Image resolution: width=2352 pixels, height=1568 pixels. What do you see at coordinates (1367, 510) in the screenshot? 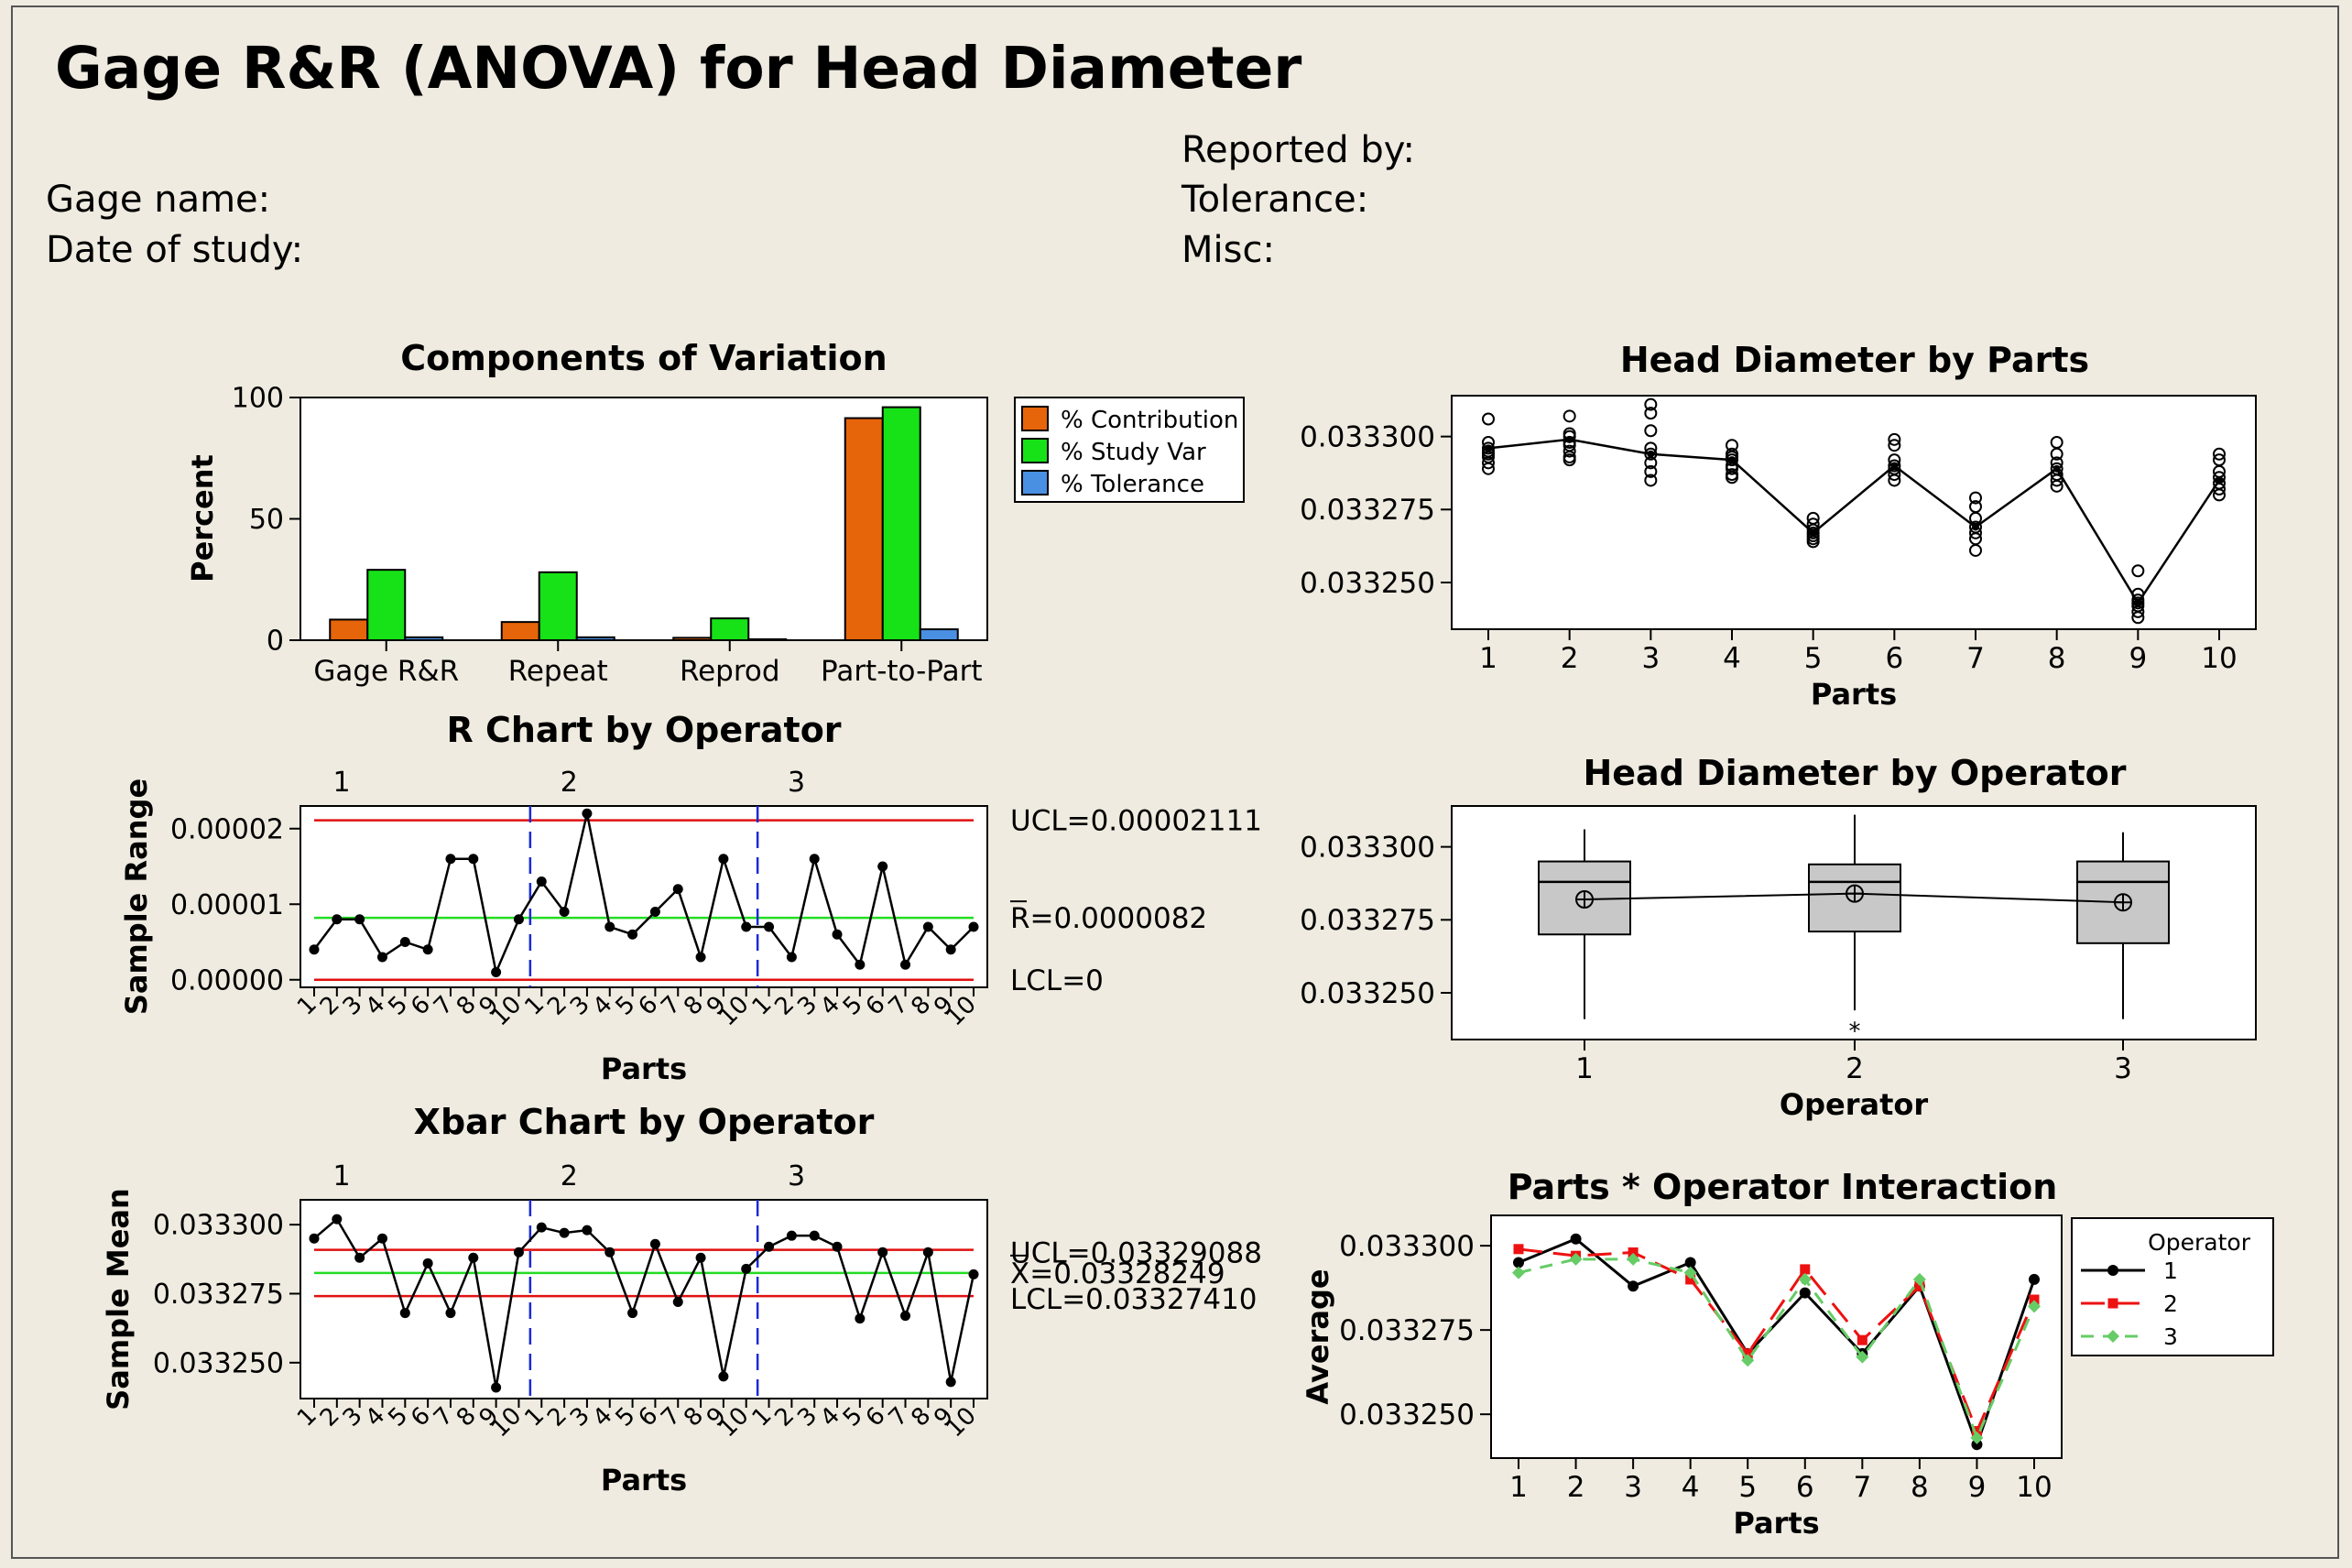
I see `byparts-ytick-label: 0.033275` at bounding box center [1367, 510].